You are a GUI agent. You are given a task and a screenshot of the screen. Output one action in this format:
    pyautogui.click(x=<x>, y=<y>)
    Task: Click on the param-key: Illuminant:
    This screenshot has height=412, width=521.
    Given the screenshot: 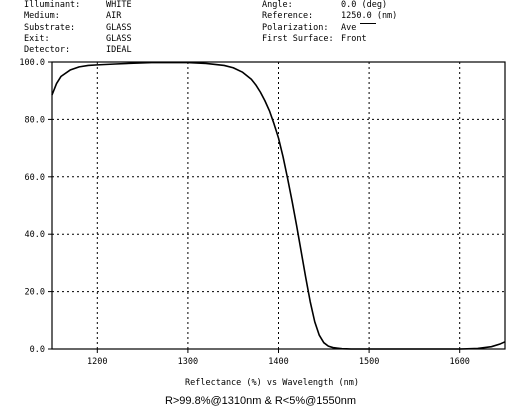 What is the action you would take?
    pyautogui.click(x=52, y=5)
    